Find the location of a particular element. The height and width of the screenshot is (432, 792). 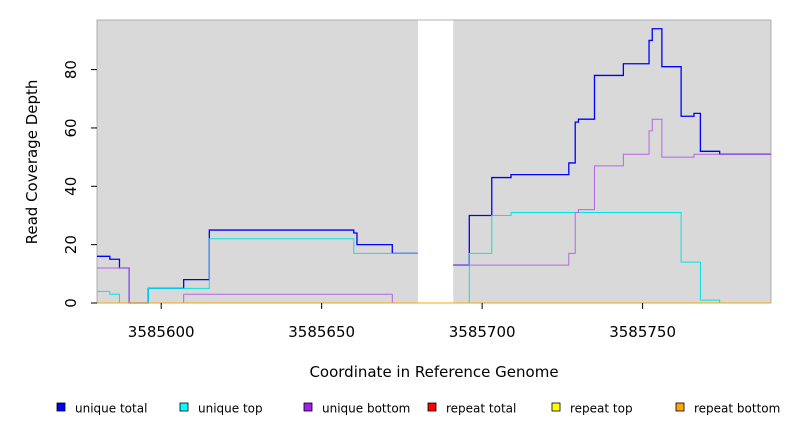

legend-label: unique top is located at coordinates (230, 409).